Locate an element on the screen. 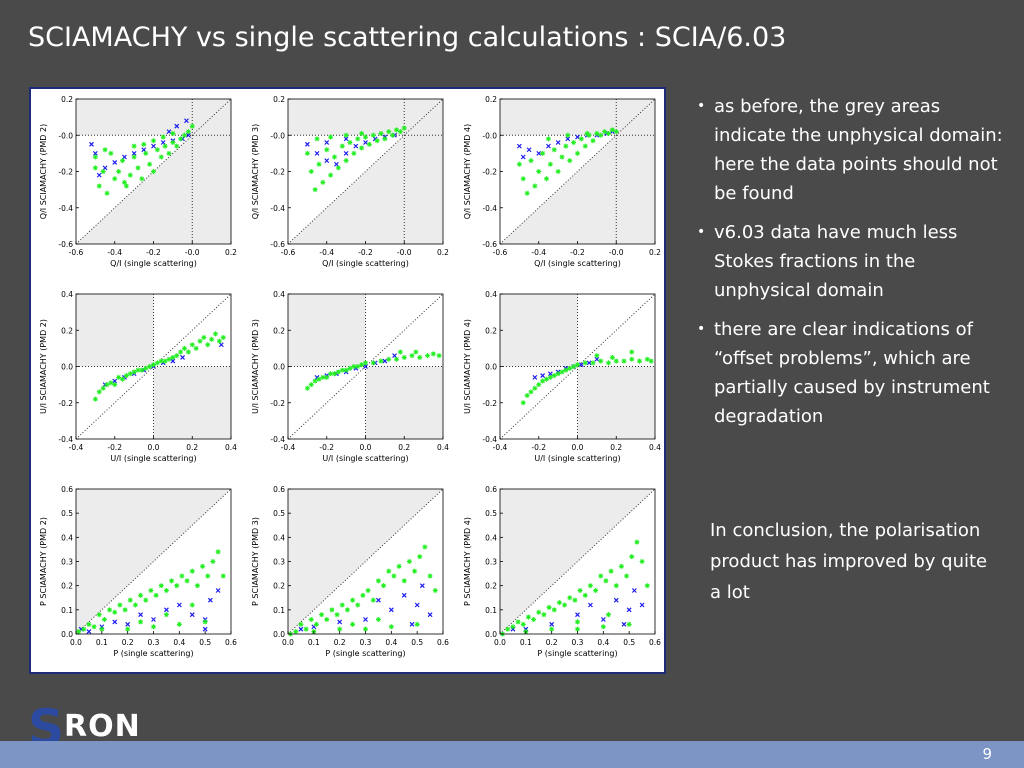 The height and width of the screenshot is (768, 1024). page-number: 9 is located at coordinates (987, 754).